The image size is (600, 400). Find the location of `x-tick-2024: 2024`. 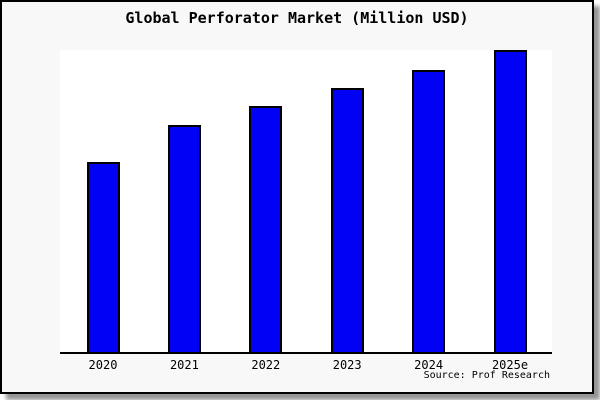

x-tick-2024: 2024 is located at coordinates (429, 365).